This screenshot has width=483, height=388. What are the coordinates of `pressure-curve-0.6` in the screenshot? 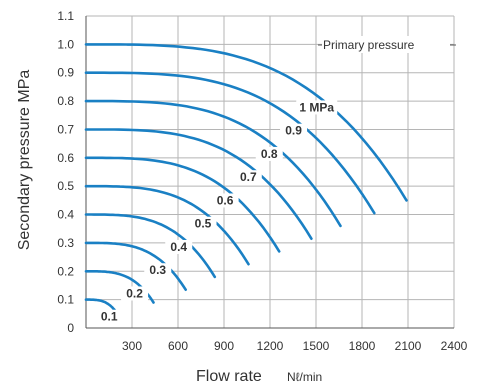 It's located at (182, 204).